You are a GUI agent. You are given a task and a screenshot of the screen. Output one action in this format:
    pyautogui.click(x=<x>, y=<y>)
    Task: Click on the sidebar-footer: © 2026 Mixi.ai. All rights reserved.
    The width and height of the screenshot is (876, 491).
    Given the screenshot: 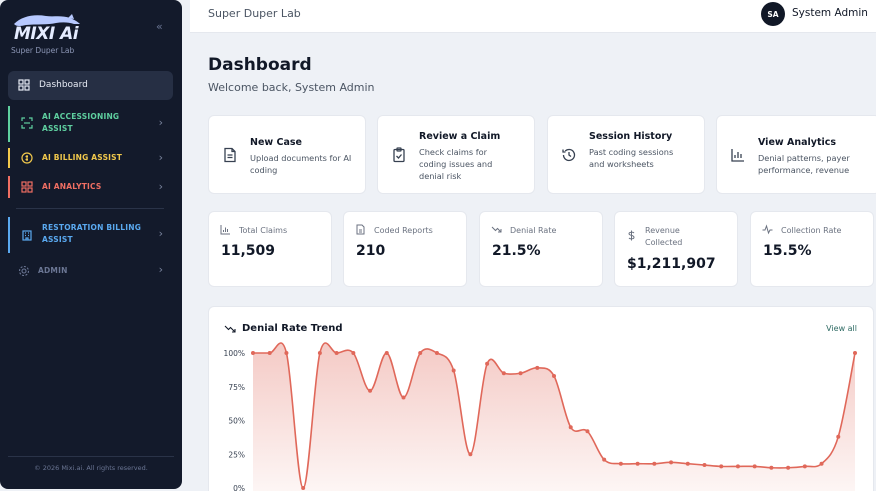 What is the action you would take?
    pyautogui.click(x=91, y=468)
    